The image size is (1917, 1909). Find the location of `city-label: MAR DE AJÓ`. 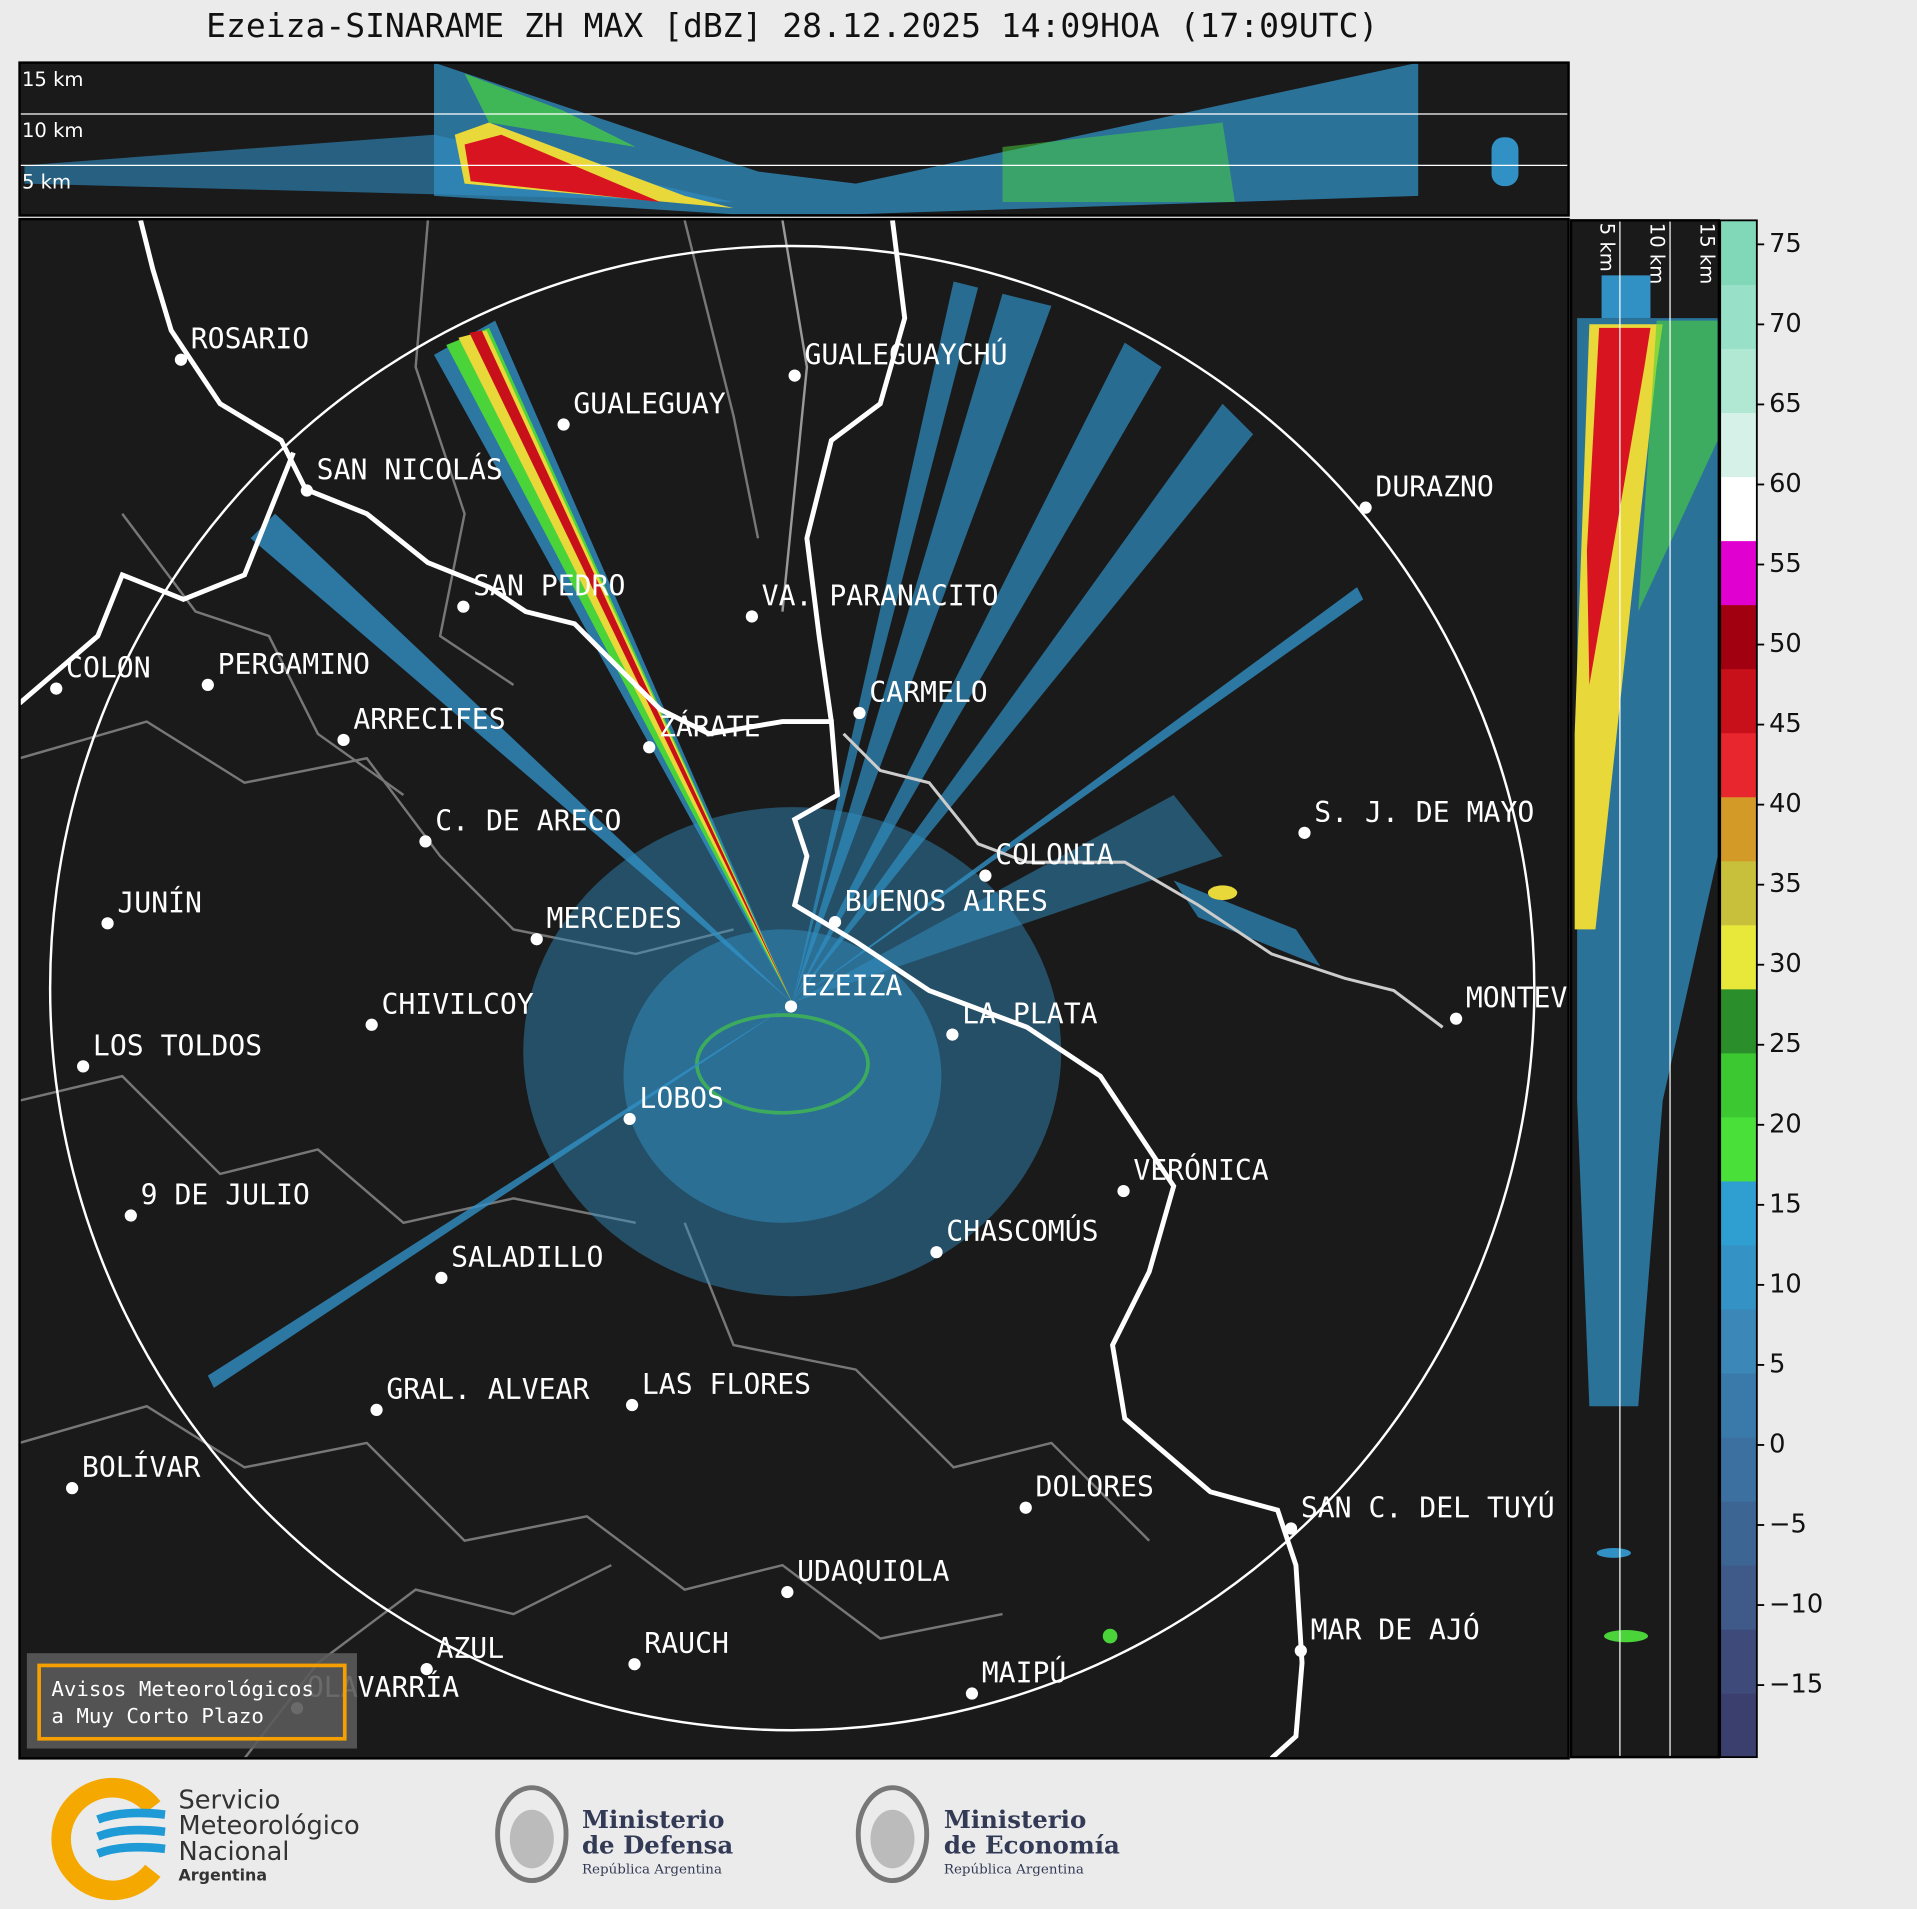

city-label: MAR DE AJÓ is located at coordinates (1395, 1630).